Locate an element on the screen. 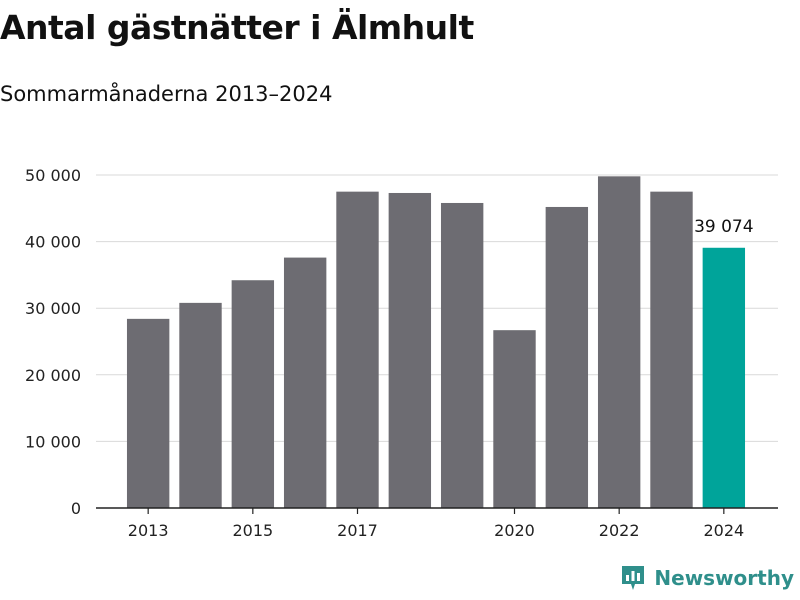 The width and height of the screenshot is (800, 600). x-tick-label: 2015 is located at coordinates (252, 530).